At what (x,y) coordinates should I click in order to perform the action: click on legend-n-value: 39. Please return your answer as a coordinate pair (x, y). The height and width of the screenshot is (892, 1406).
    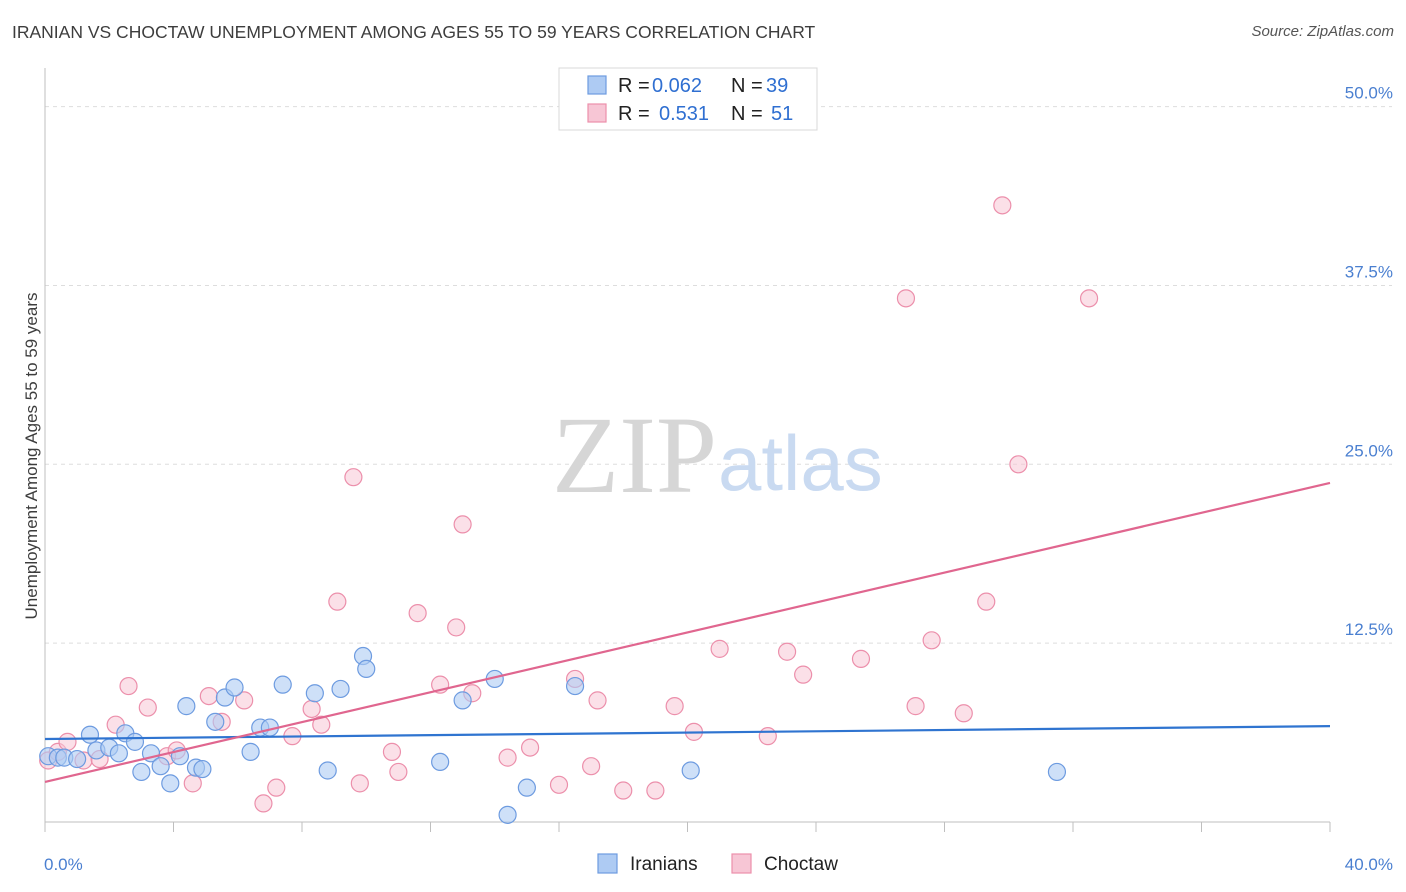
    Looking at the image, I should click on (777, 86).